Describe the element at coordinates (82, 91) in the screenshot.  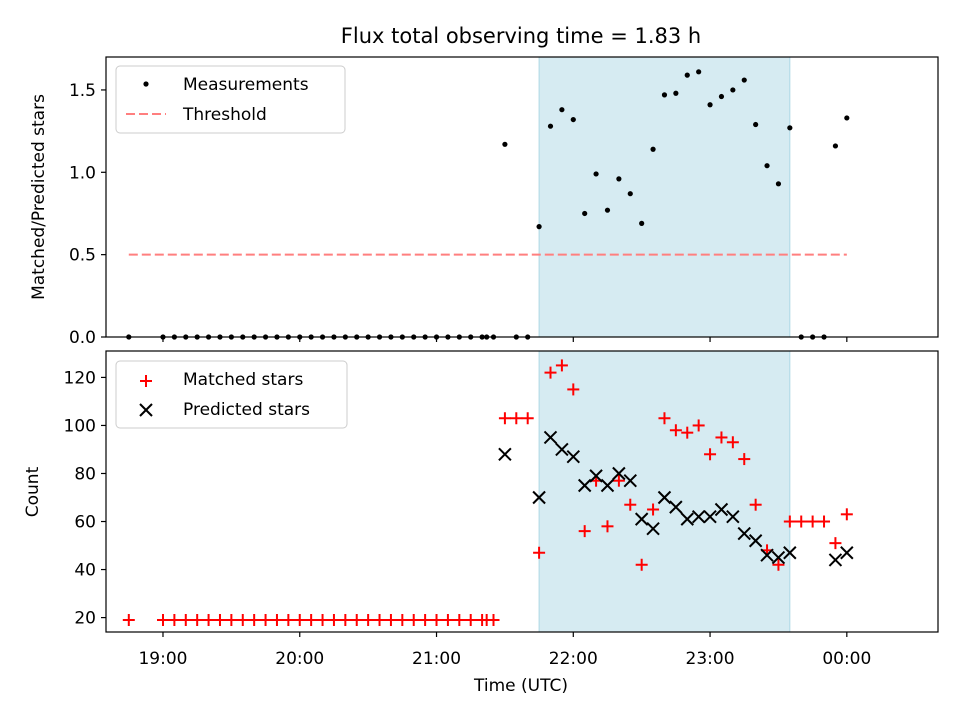
I see `ratio-y-tick-label: 1.5` at that location.